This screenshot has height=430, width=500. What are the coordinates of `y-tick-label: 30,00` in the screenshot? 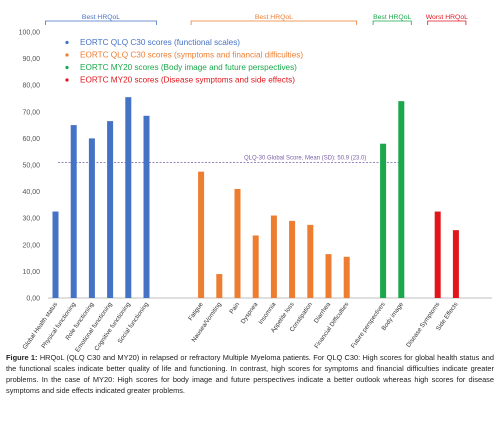 It's located at (31, 219).